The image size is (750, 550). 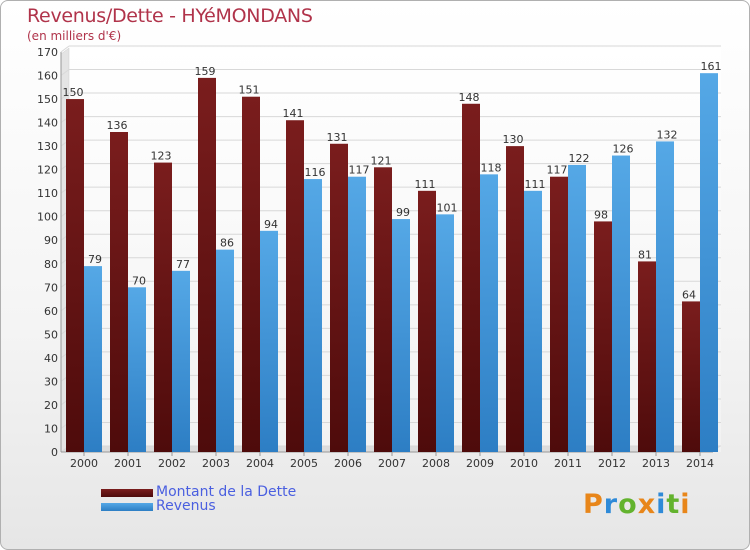 I want to click on y-tick-label: 120, so click(x=47, y=170).